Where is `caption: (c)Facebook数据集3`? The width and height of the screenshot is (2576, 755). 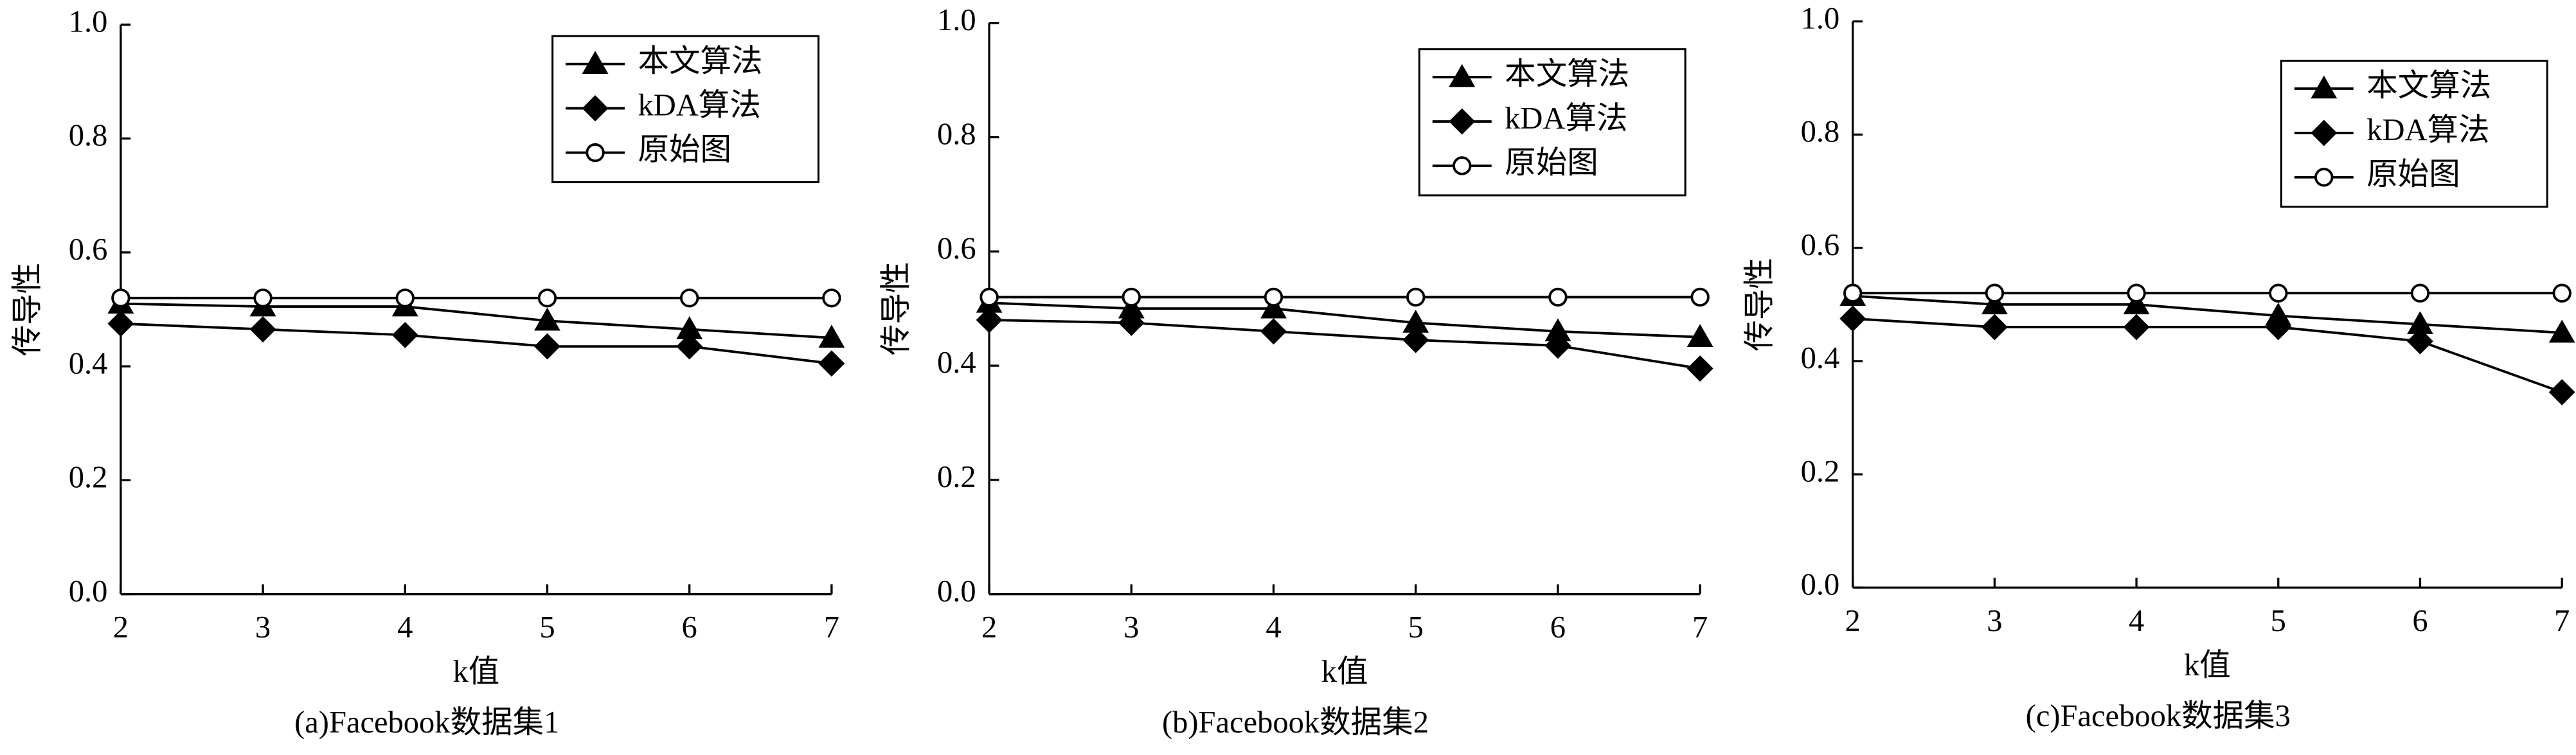 caption: (c)Facebook数据集3 is located at coordinates (2158, 716).